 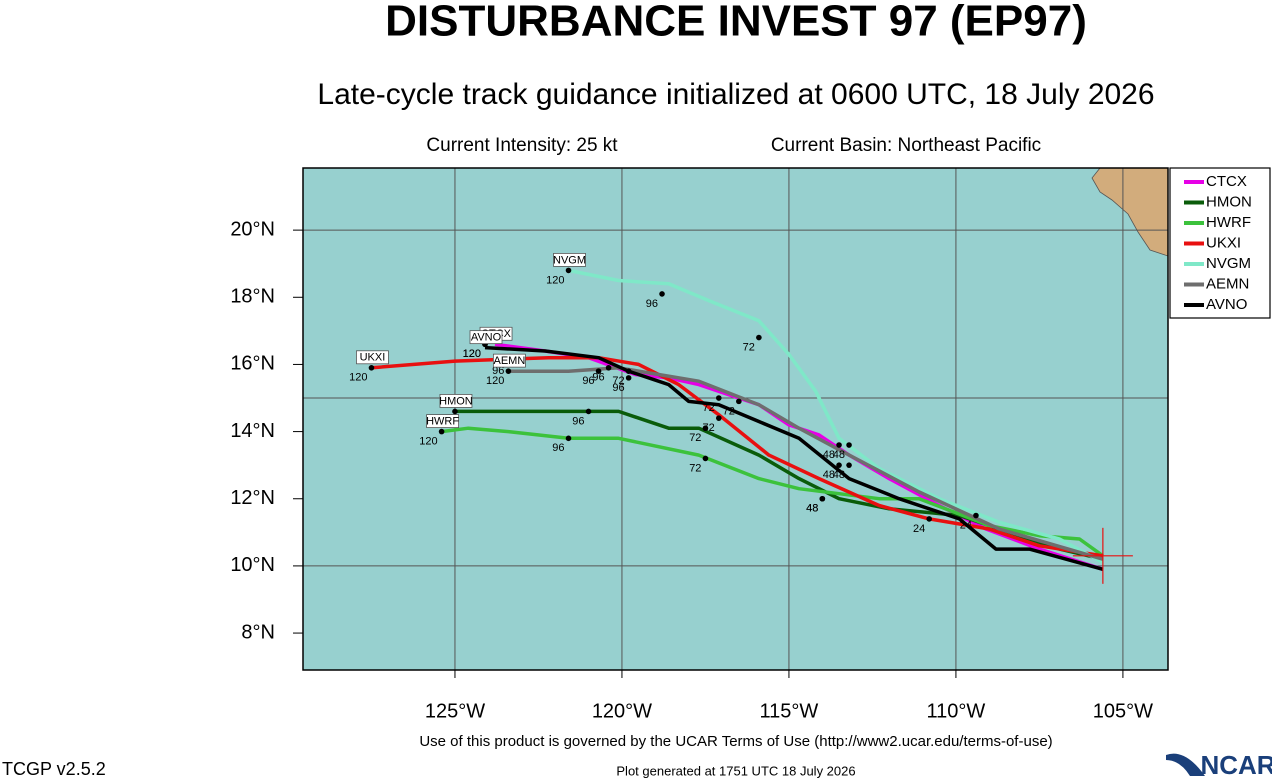 What do you see at coordinates (54, 769) in the screenshot?
I see `version: TCGP v2.5.2` at bounding box center [54, 769].